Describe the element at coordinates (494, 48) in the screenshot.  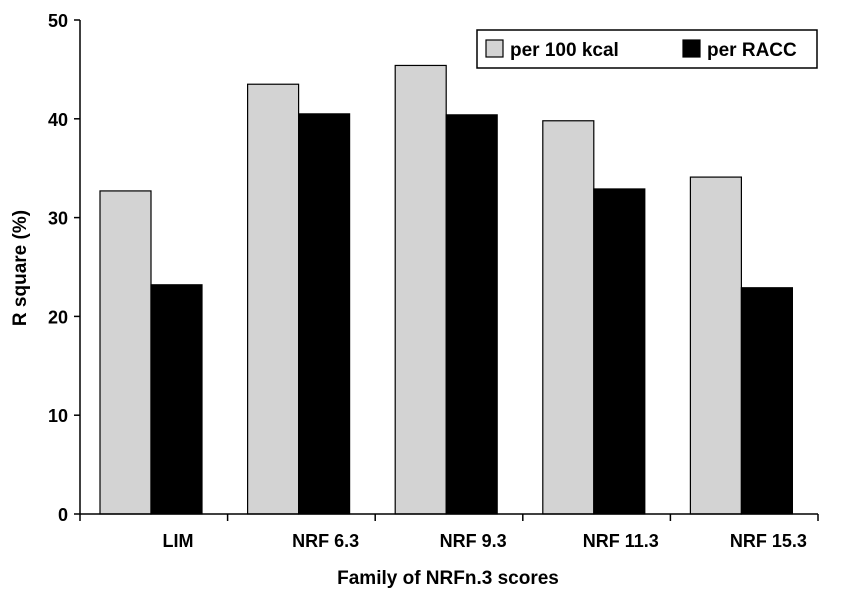
I see `legend-swatch-per-100-kcal` at that location.